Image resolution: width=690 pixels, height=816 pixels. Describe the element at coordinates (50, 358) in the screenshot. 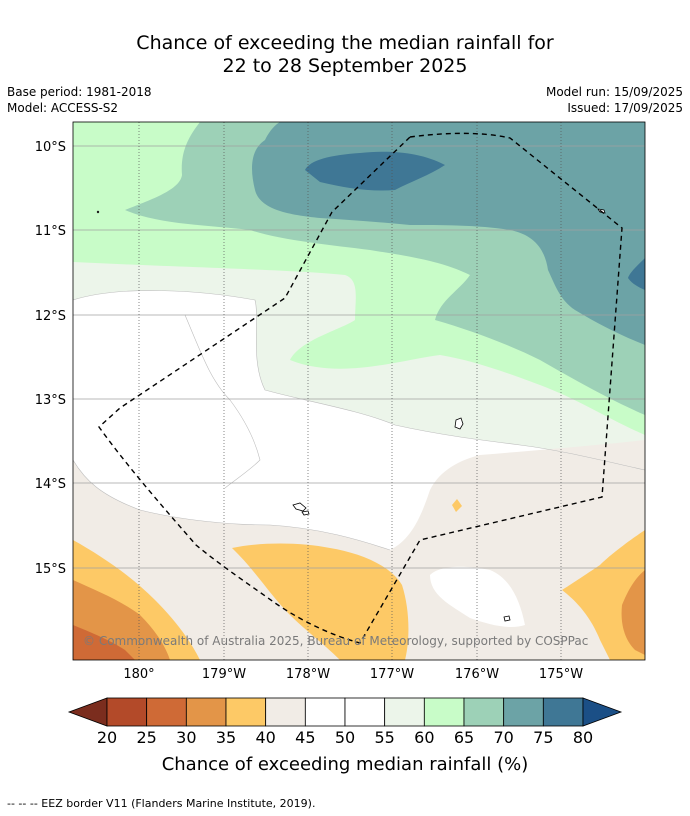

I see `lat-labels: 10°S 11°S 12°S 13°S 14°S 15°S` at that location.